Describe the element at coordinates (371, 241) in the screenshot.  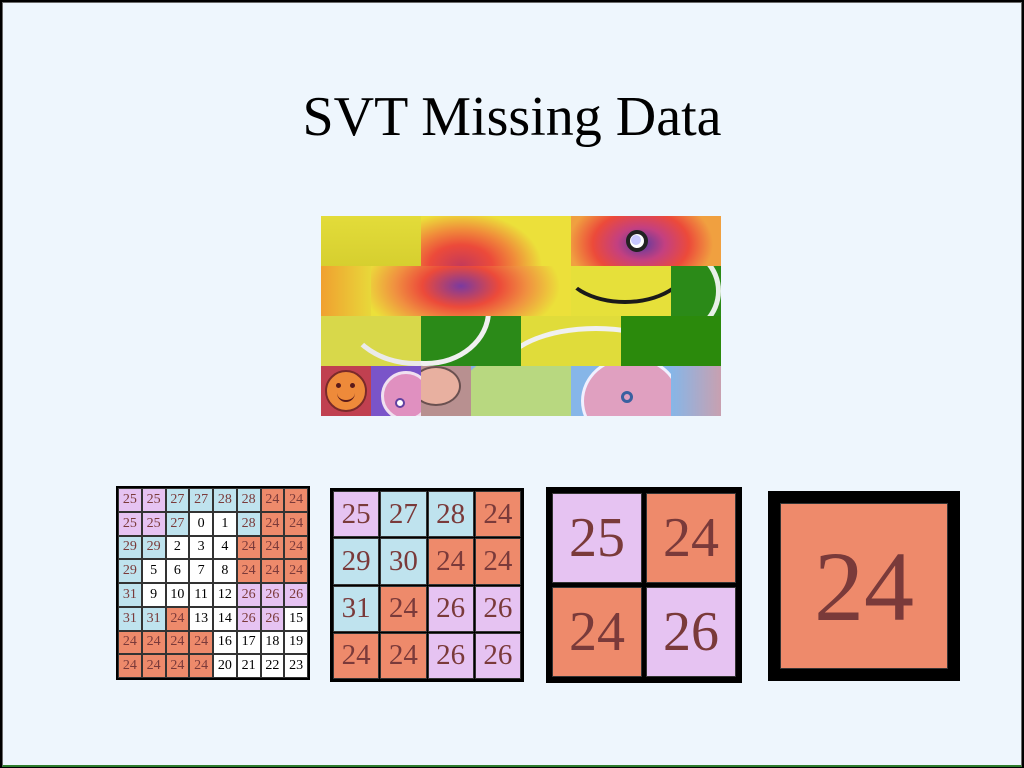
I see `mosaic-tile-yellow` at that location.